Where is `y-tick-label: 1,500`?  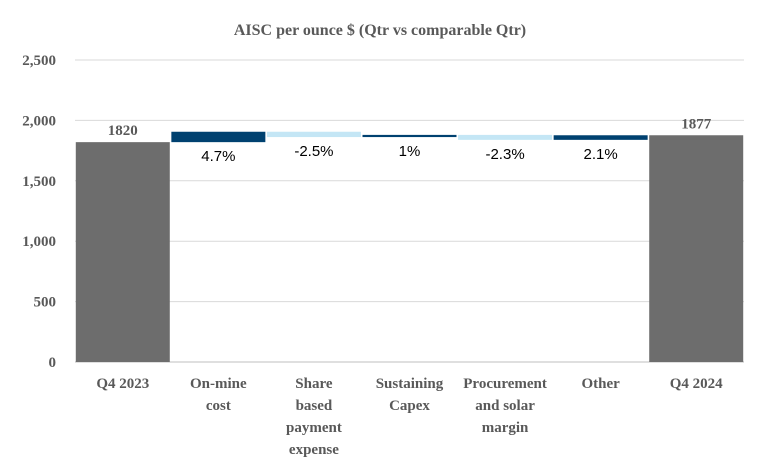 y-tick-label: 1,500 is located at coordinates (39, 182).